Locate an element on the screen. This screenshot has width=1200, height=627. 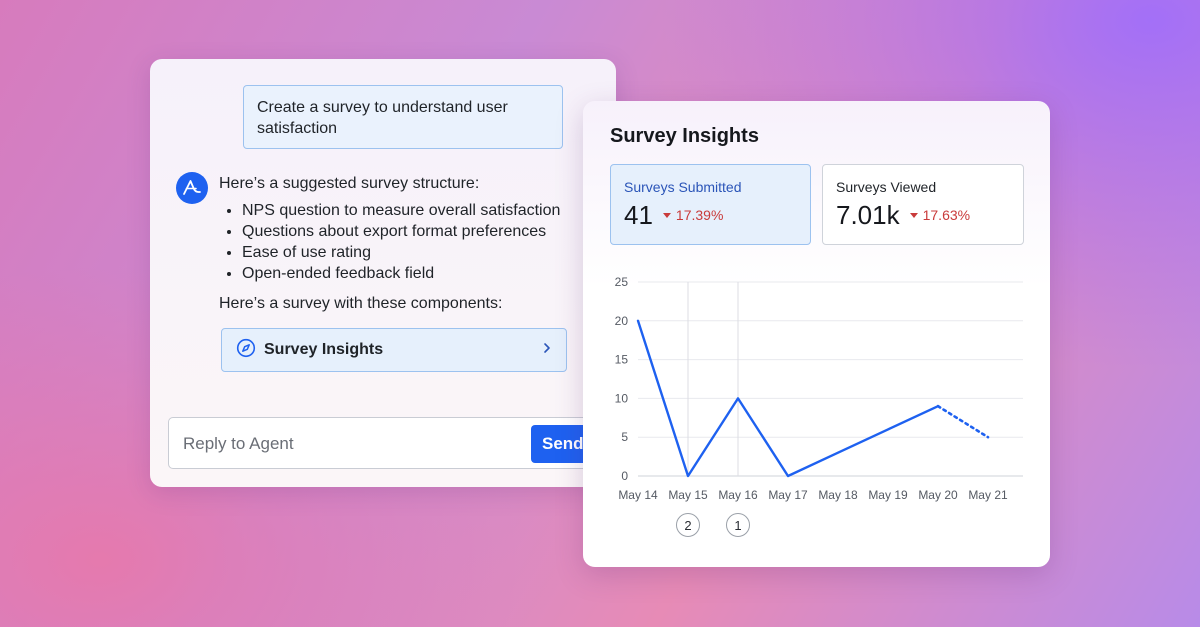
list-item: Ease of use rating is located at coordinates (420, 252).